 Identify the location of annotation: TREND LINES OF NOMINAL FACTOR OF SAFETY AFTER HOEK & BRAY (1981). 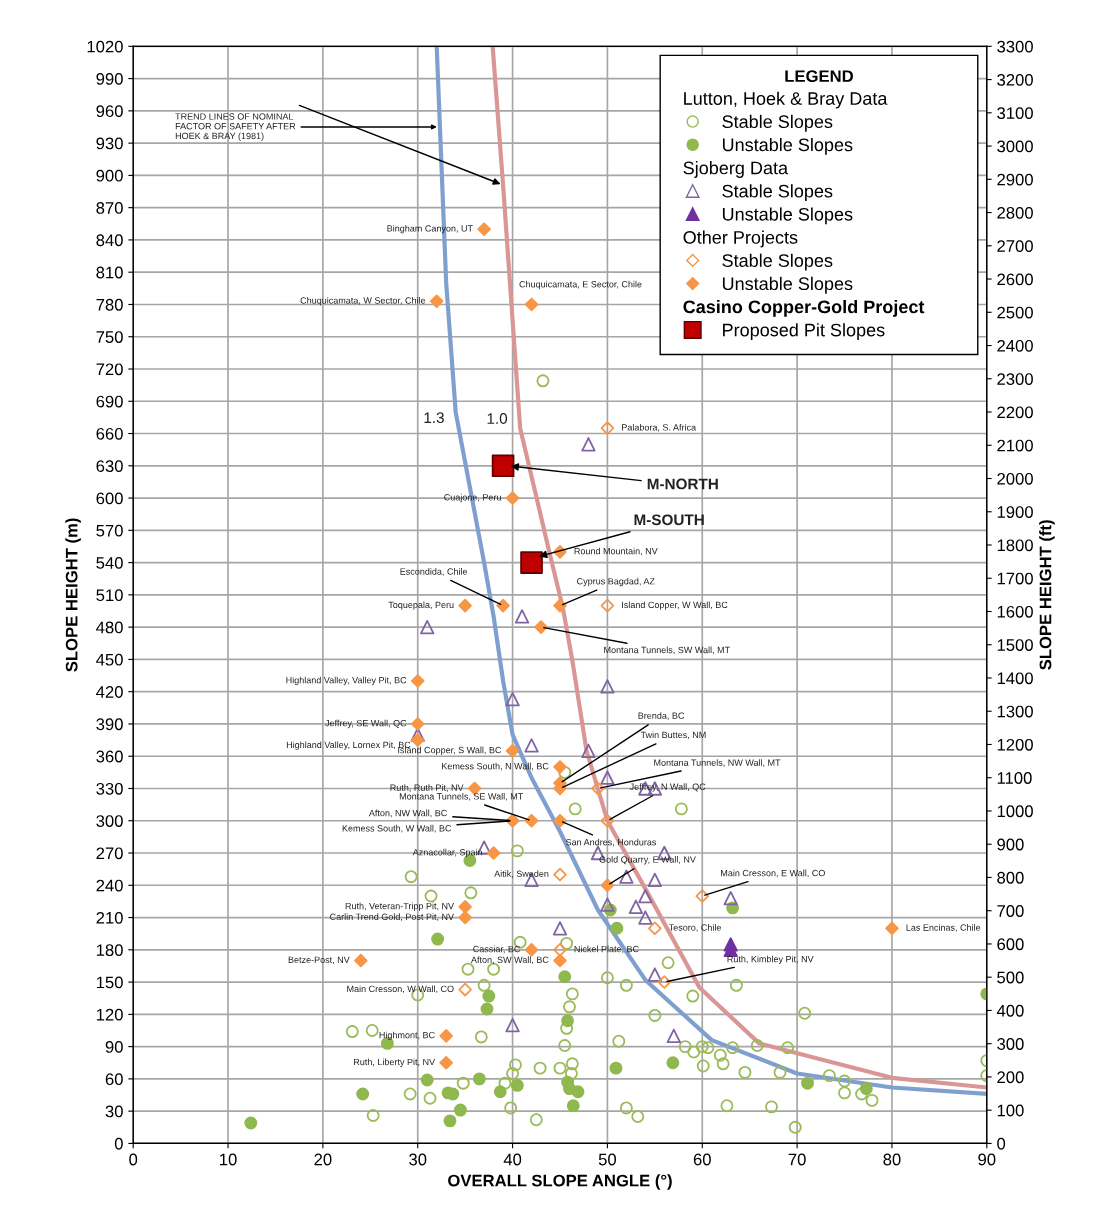
(235, 127).